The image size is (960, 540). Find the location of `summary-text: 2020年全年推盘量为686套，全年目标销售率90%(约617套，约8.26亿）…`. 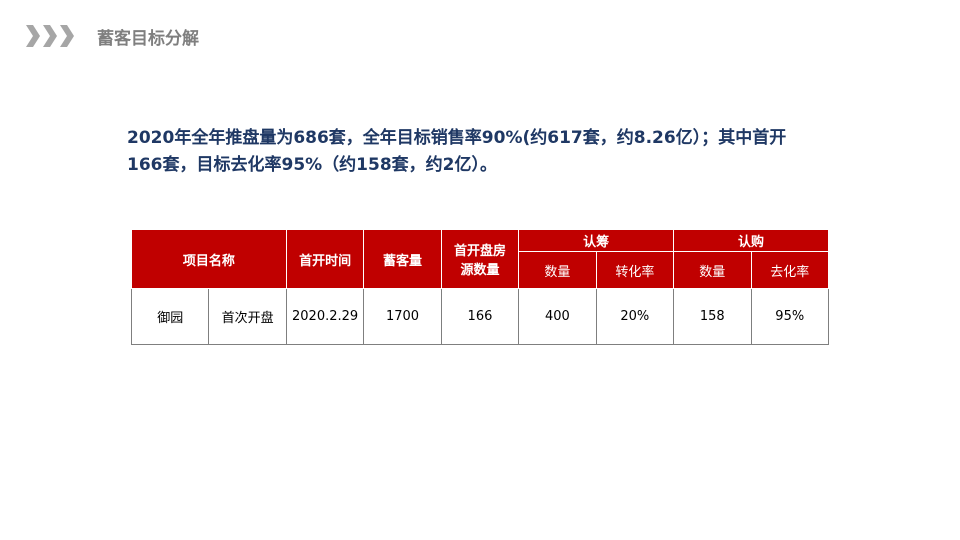

summary-text: 2020年全年推盘量为686套，全年目标销售率90%(约617套，约8.26亿）… is located at coordinates (477, 152).